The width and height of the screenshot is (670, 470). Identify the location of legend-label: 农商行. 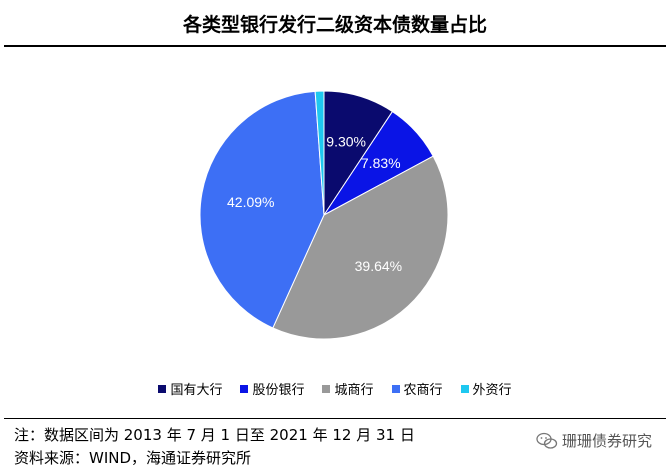
(423, 390).